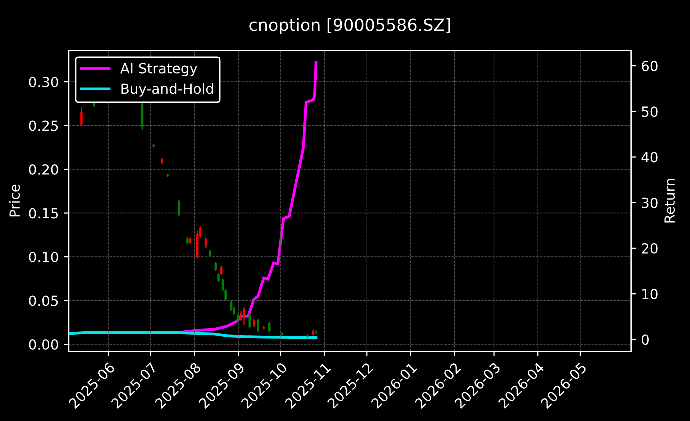 The image size is (690, 421). What do you see at coordinates (650, 294) in the screenshot?
I see `y2-tick-label: 10` at bounding box center [650, 294].